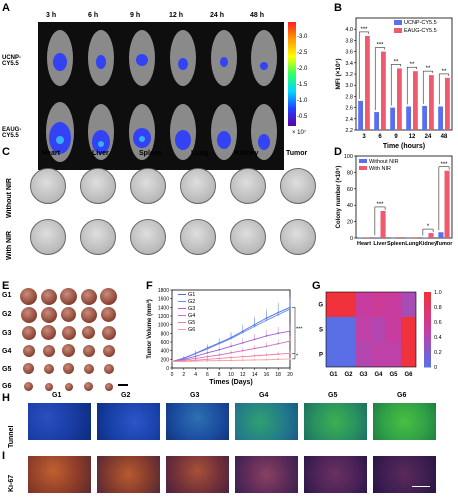 The height and width of the screenshot is (500, 458). What do you see at coordinates (167, 369) in the screenshot?
I see `y-tick-label: 0` at bounding box center [167, 369].